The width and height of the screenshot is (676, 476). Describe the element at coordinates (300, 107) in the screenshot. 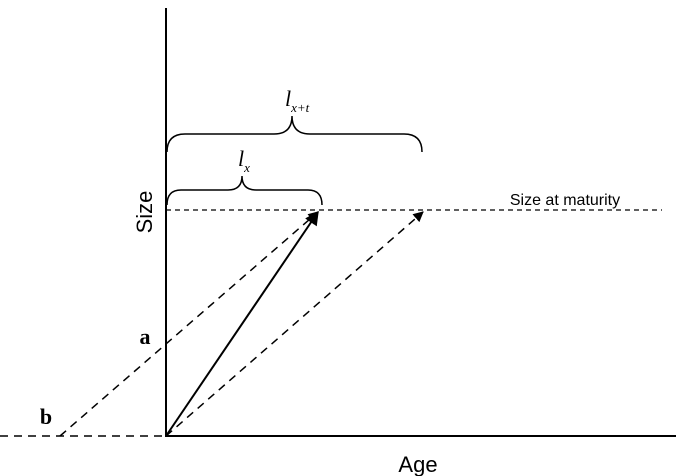

I see `brace-label-sub: x+t` at that location.